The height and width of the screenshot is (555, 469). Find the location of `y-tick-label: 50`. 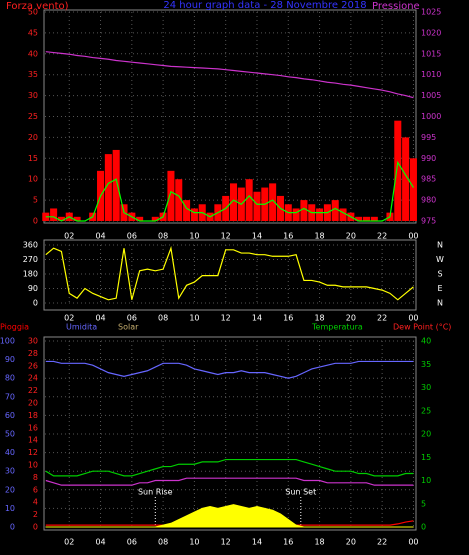

y-tick-label: 50 is located at coordinates (10, 434).